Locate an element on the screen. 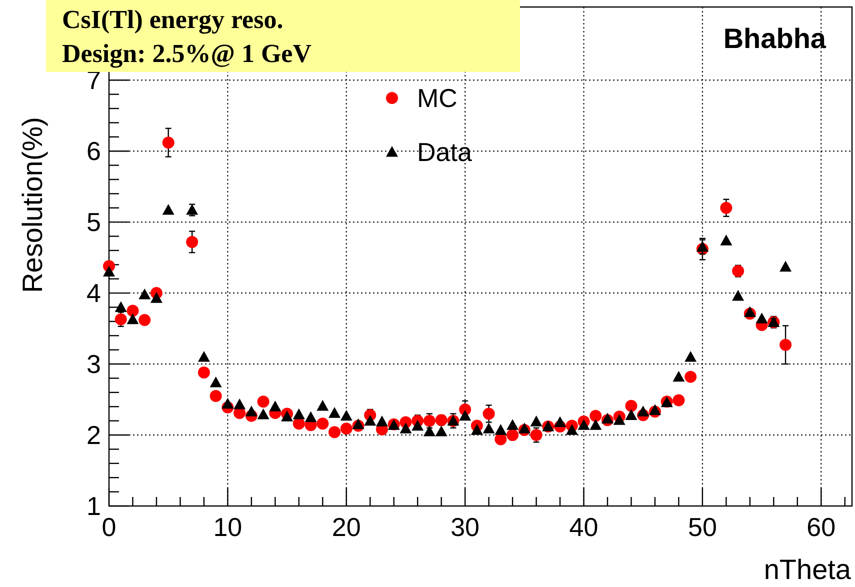 The width and height of the screenshot is (855, 587). legend-label: MC is located at coordinates (437, 98).